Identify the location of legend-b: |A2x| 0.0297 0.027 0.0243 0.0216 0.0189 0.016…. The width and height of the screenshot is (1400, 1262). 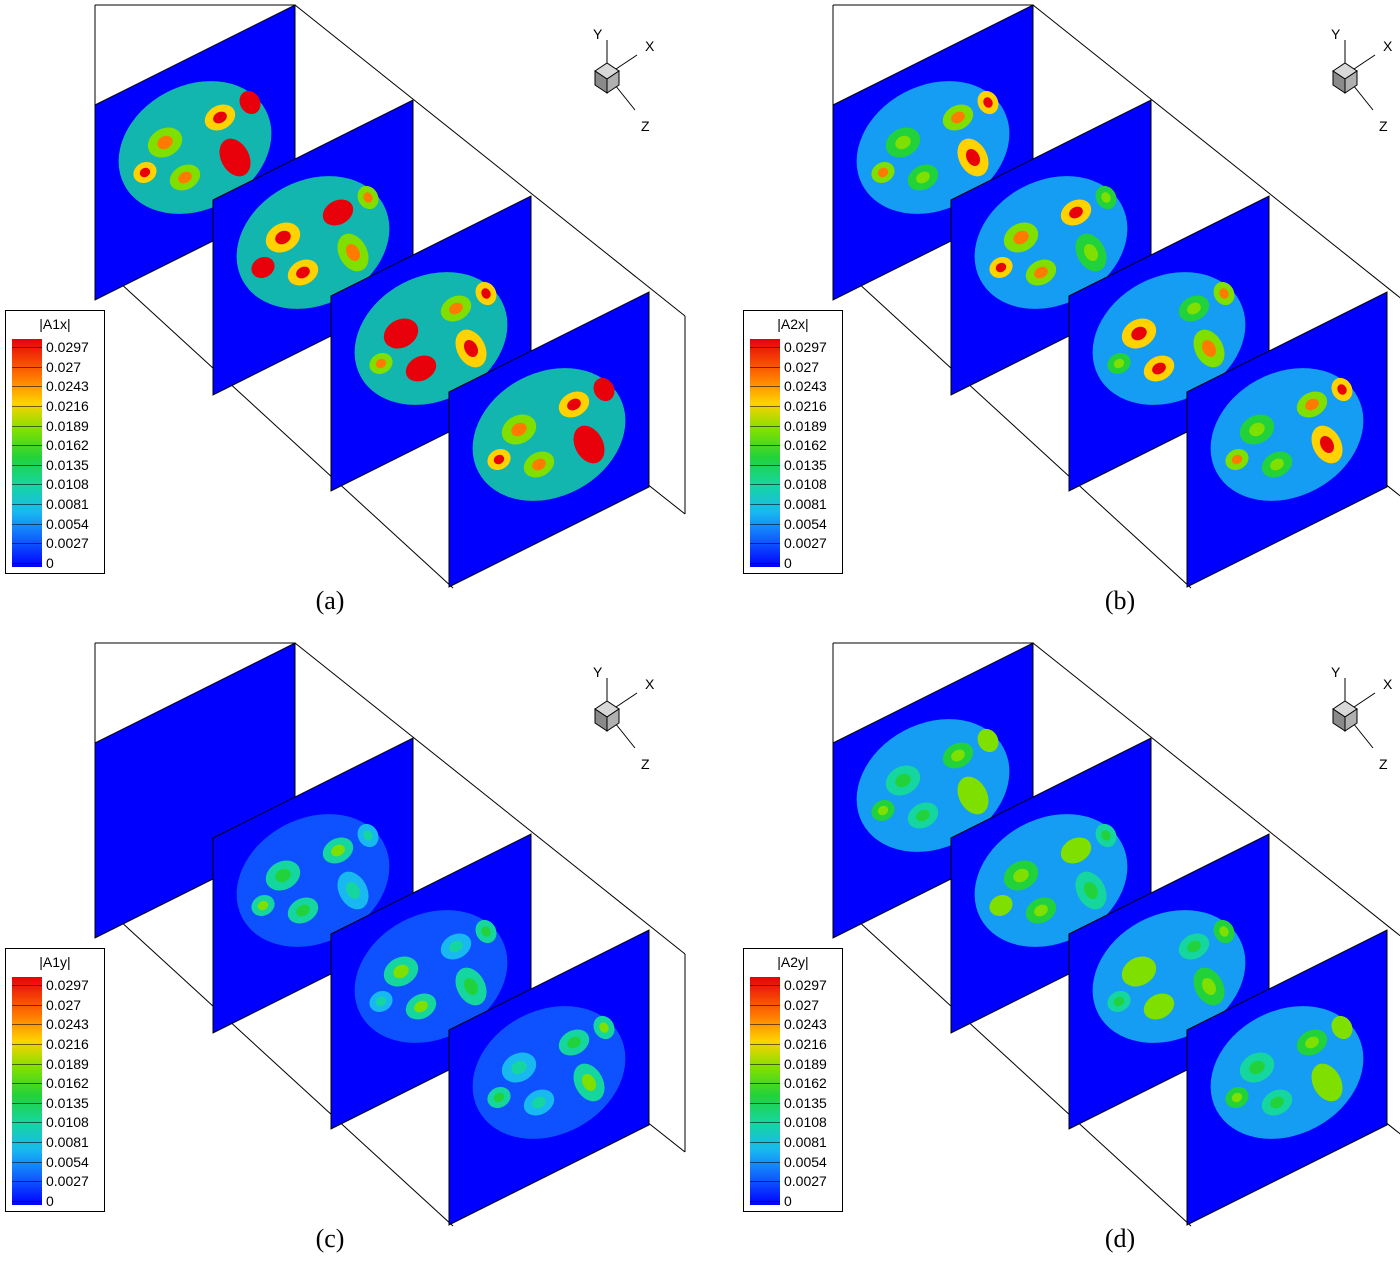
(793, 442).